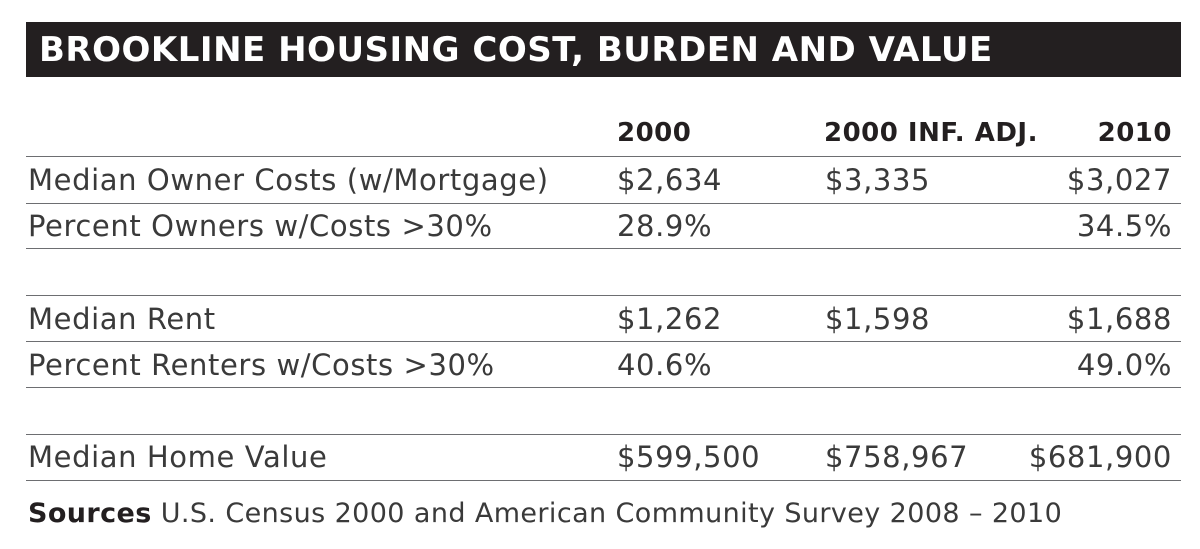 Image resolution: width=1200 pixels, height=549 pixels. I want to click on column-header-2000: 2000, so click(654, 133).